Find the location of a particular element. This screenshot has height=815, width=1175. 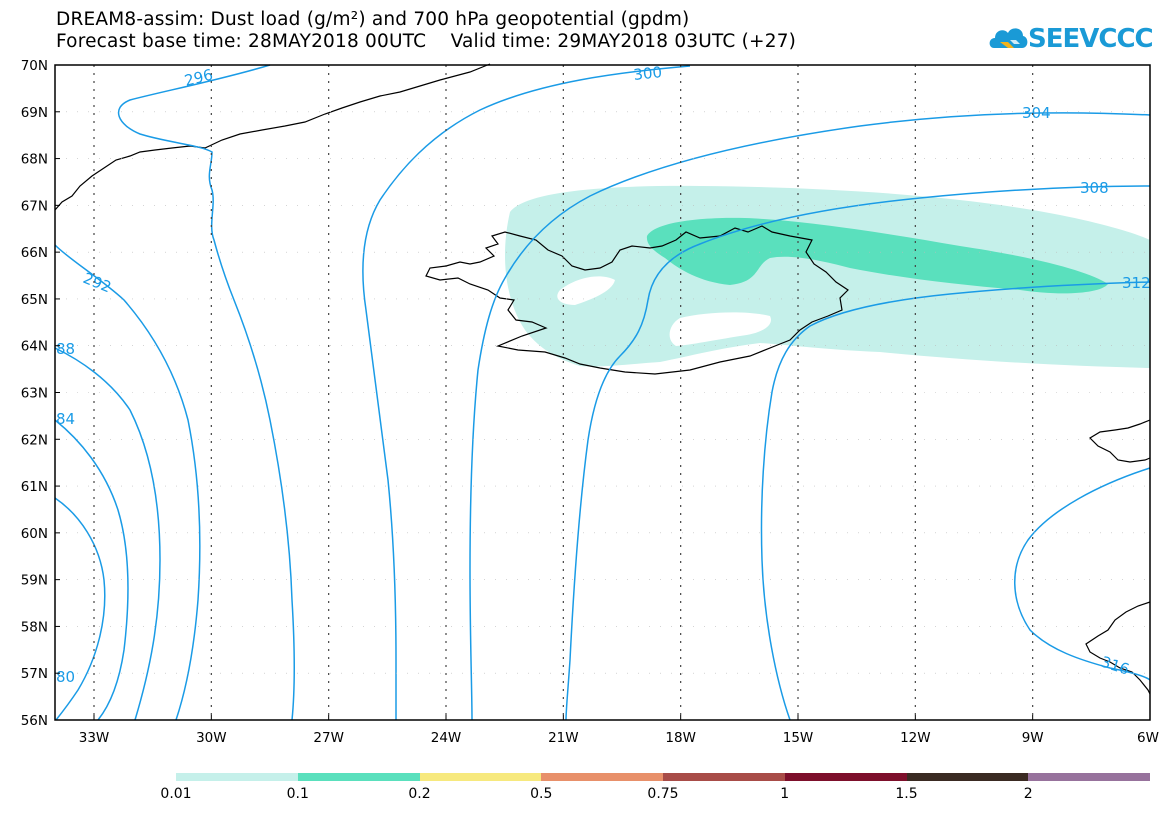

lat-label: 67N is located at coordinates (34, 206).